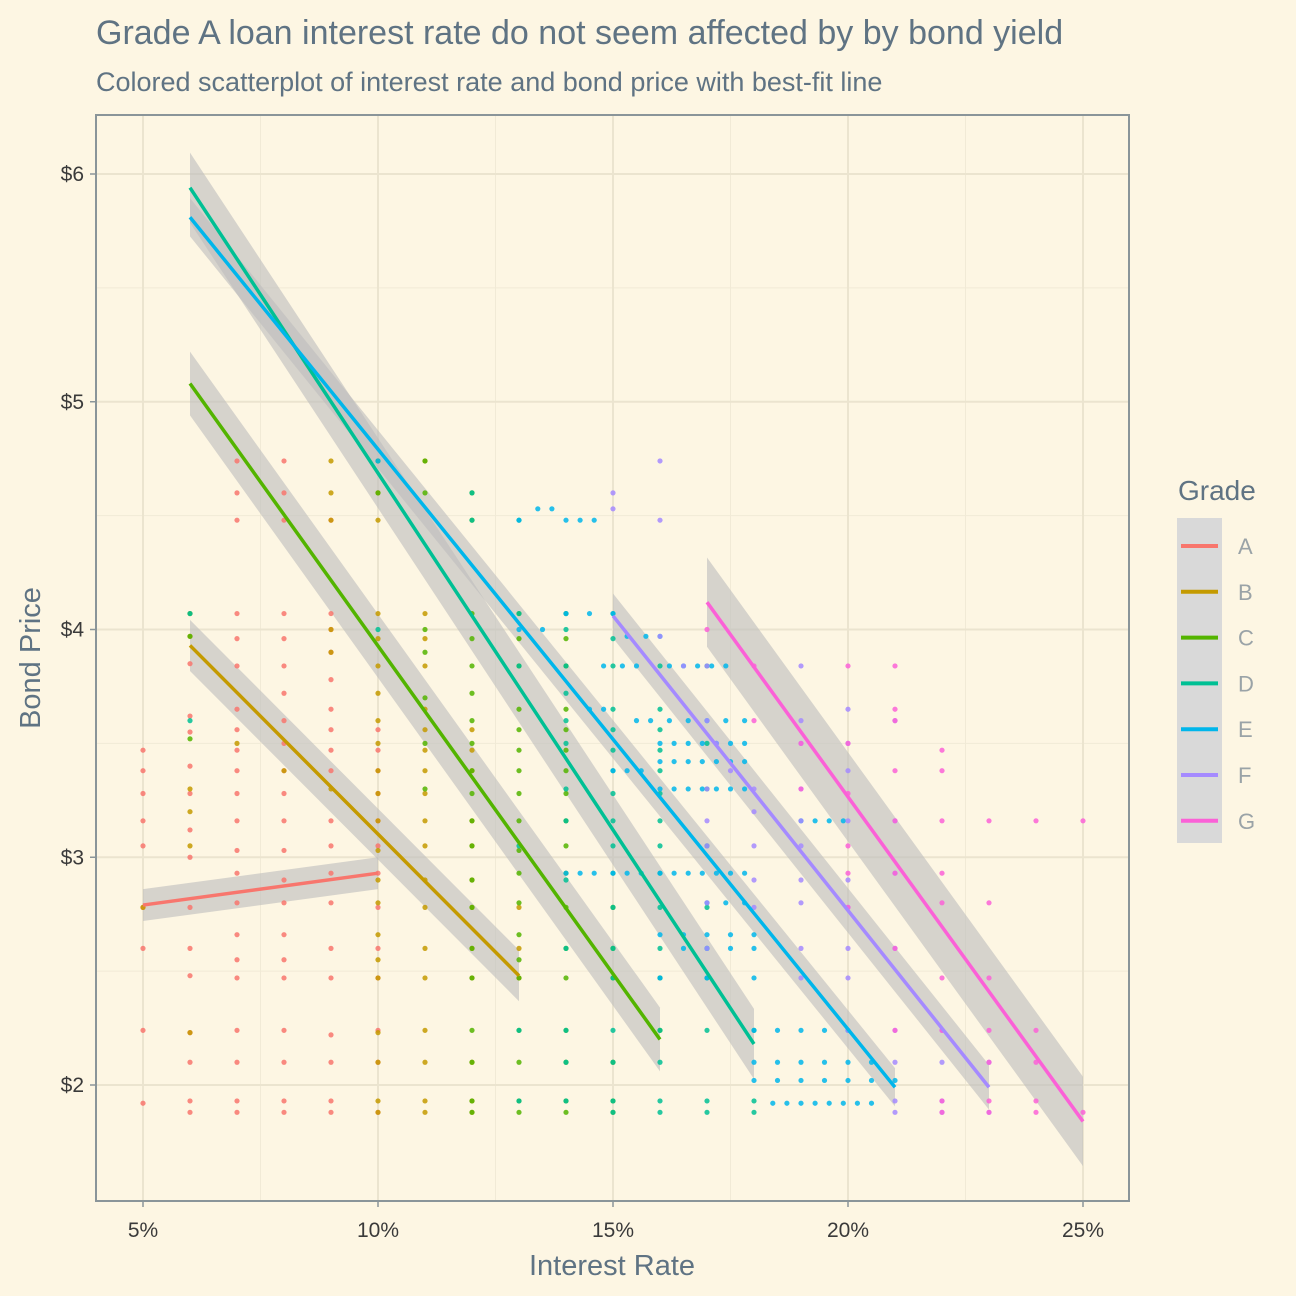 The width and height of the screenshot is (1296, 1296). Describe the element at coordinates (616, 1221) in the screenshot. I see `x-axis-ticks: 5% 10% 15% 20% 25%` at that location.